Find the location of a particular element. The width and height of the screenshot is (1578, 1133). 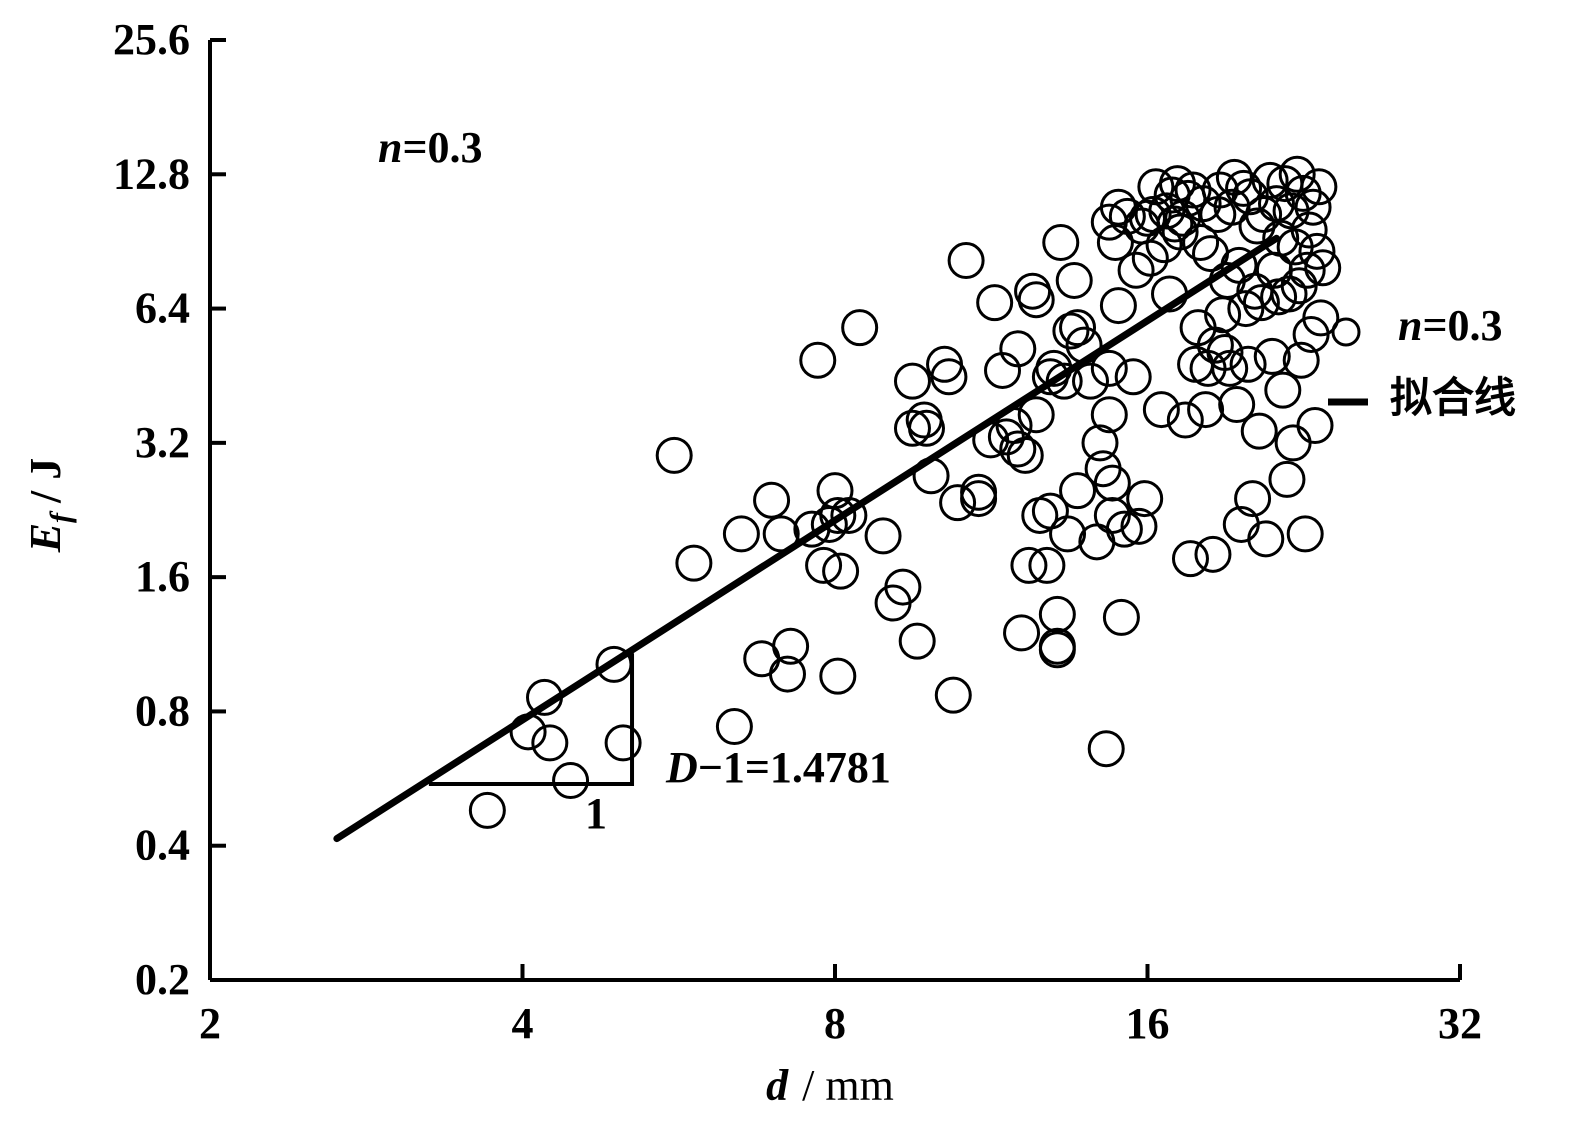

y-tick-label: 12.8 is located at coordinates (151, 173).